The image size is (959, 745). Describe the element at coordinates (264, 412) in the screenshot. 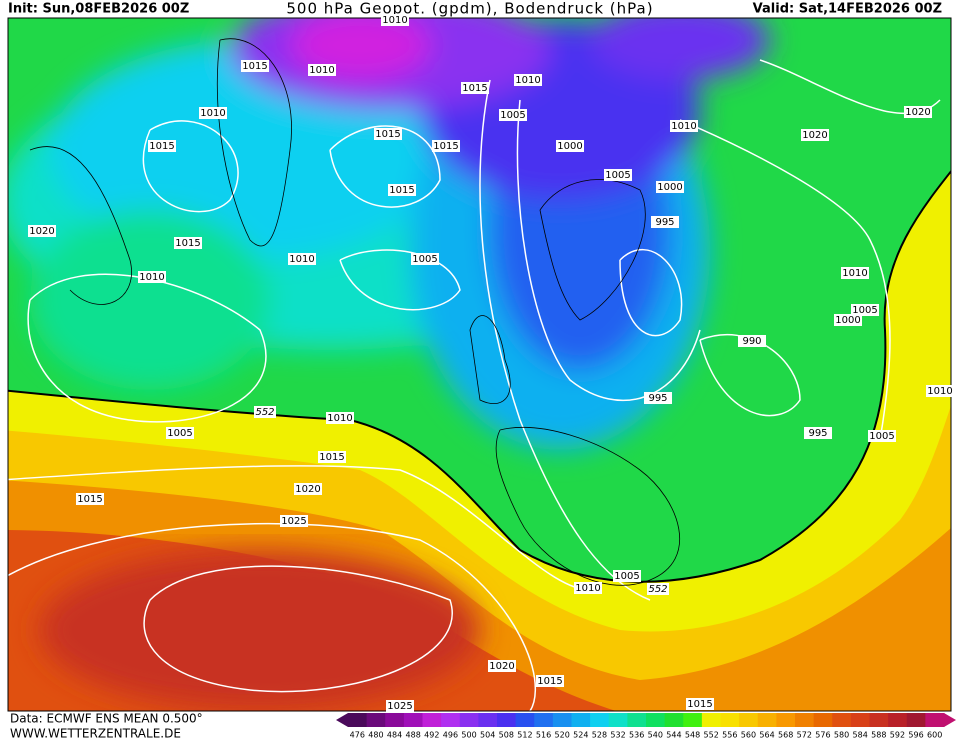

I see `contour-label: 552` at that location.